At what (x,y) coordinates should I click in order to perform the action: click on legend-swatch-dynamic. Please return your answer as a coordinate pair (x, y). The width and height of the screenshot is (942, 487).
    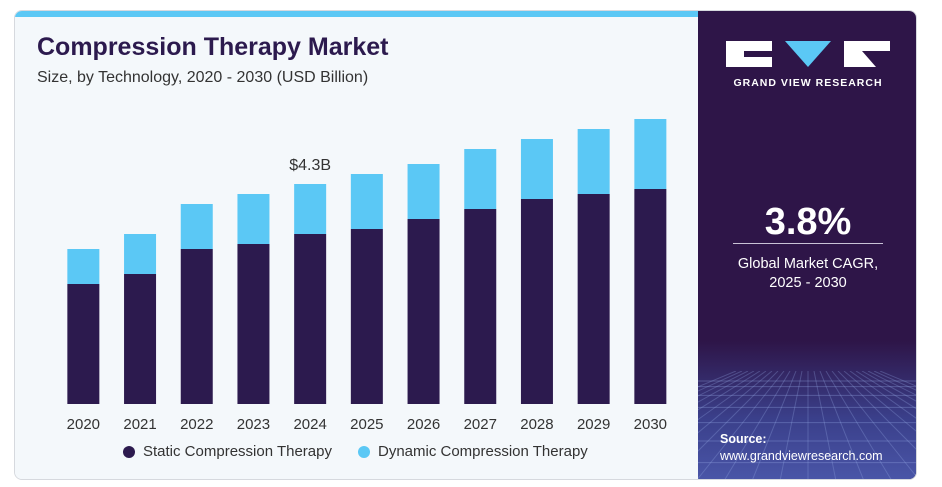
    Looking at the image, I should click on (363, 451).